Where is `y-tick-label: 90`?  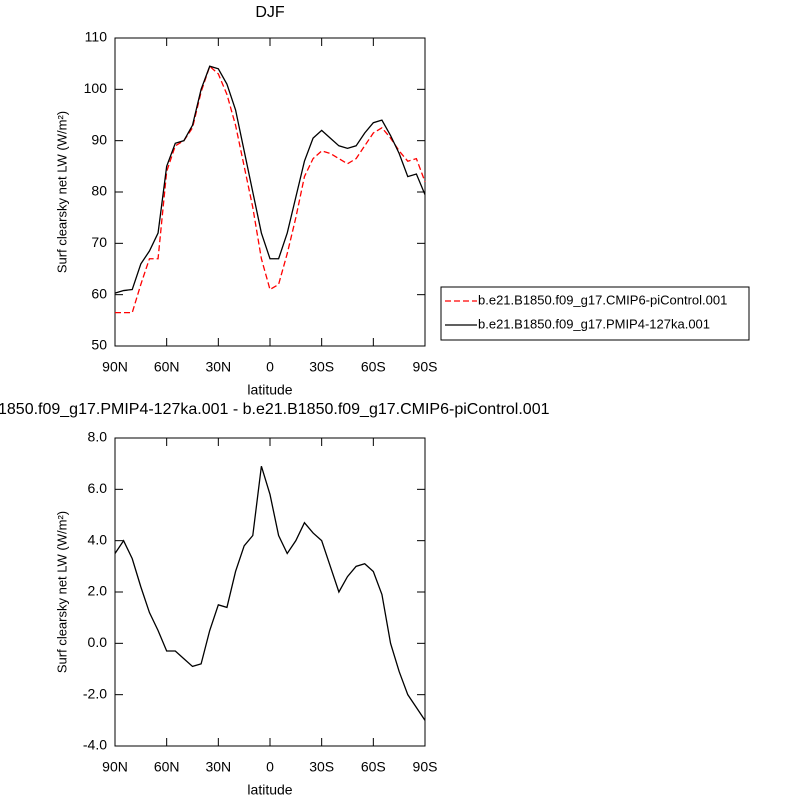 y-tick-label: 90 is located at coordinates (99, 139).